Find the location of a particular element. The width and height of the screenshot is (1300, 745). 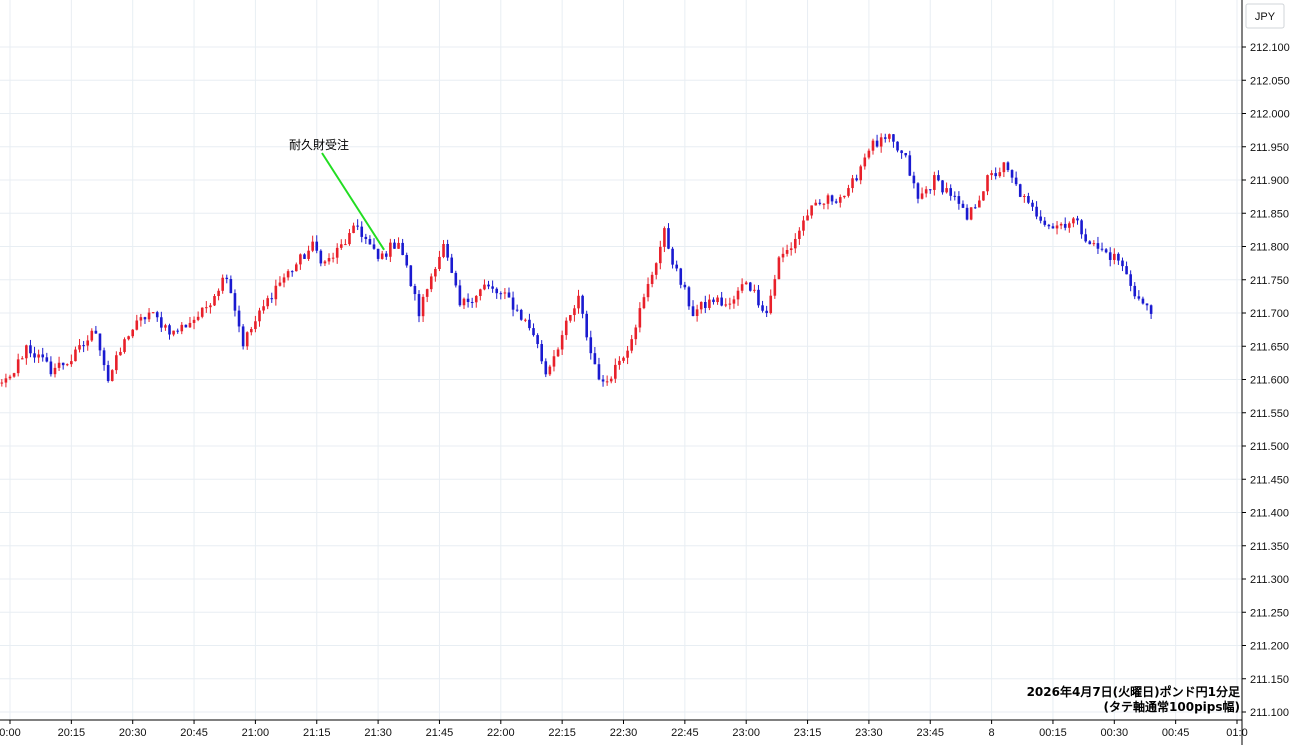

x-tick-label: 8 is located at coordinates (992, 733).